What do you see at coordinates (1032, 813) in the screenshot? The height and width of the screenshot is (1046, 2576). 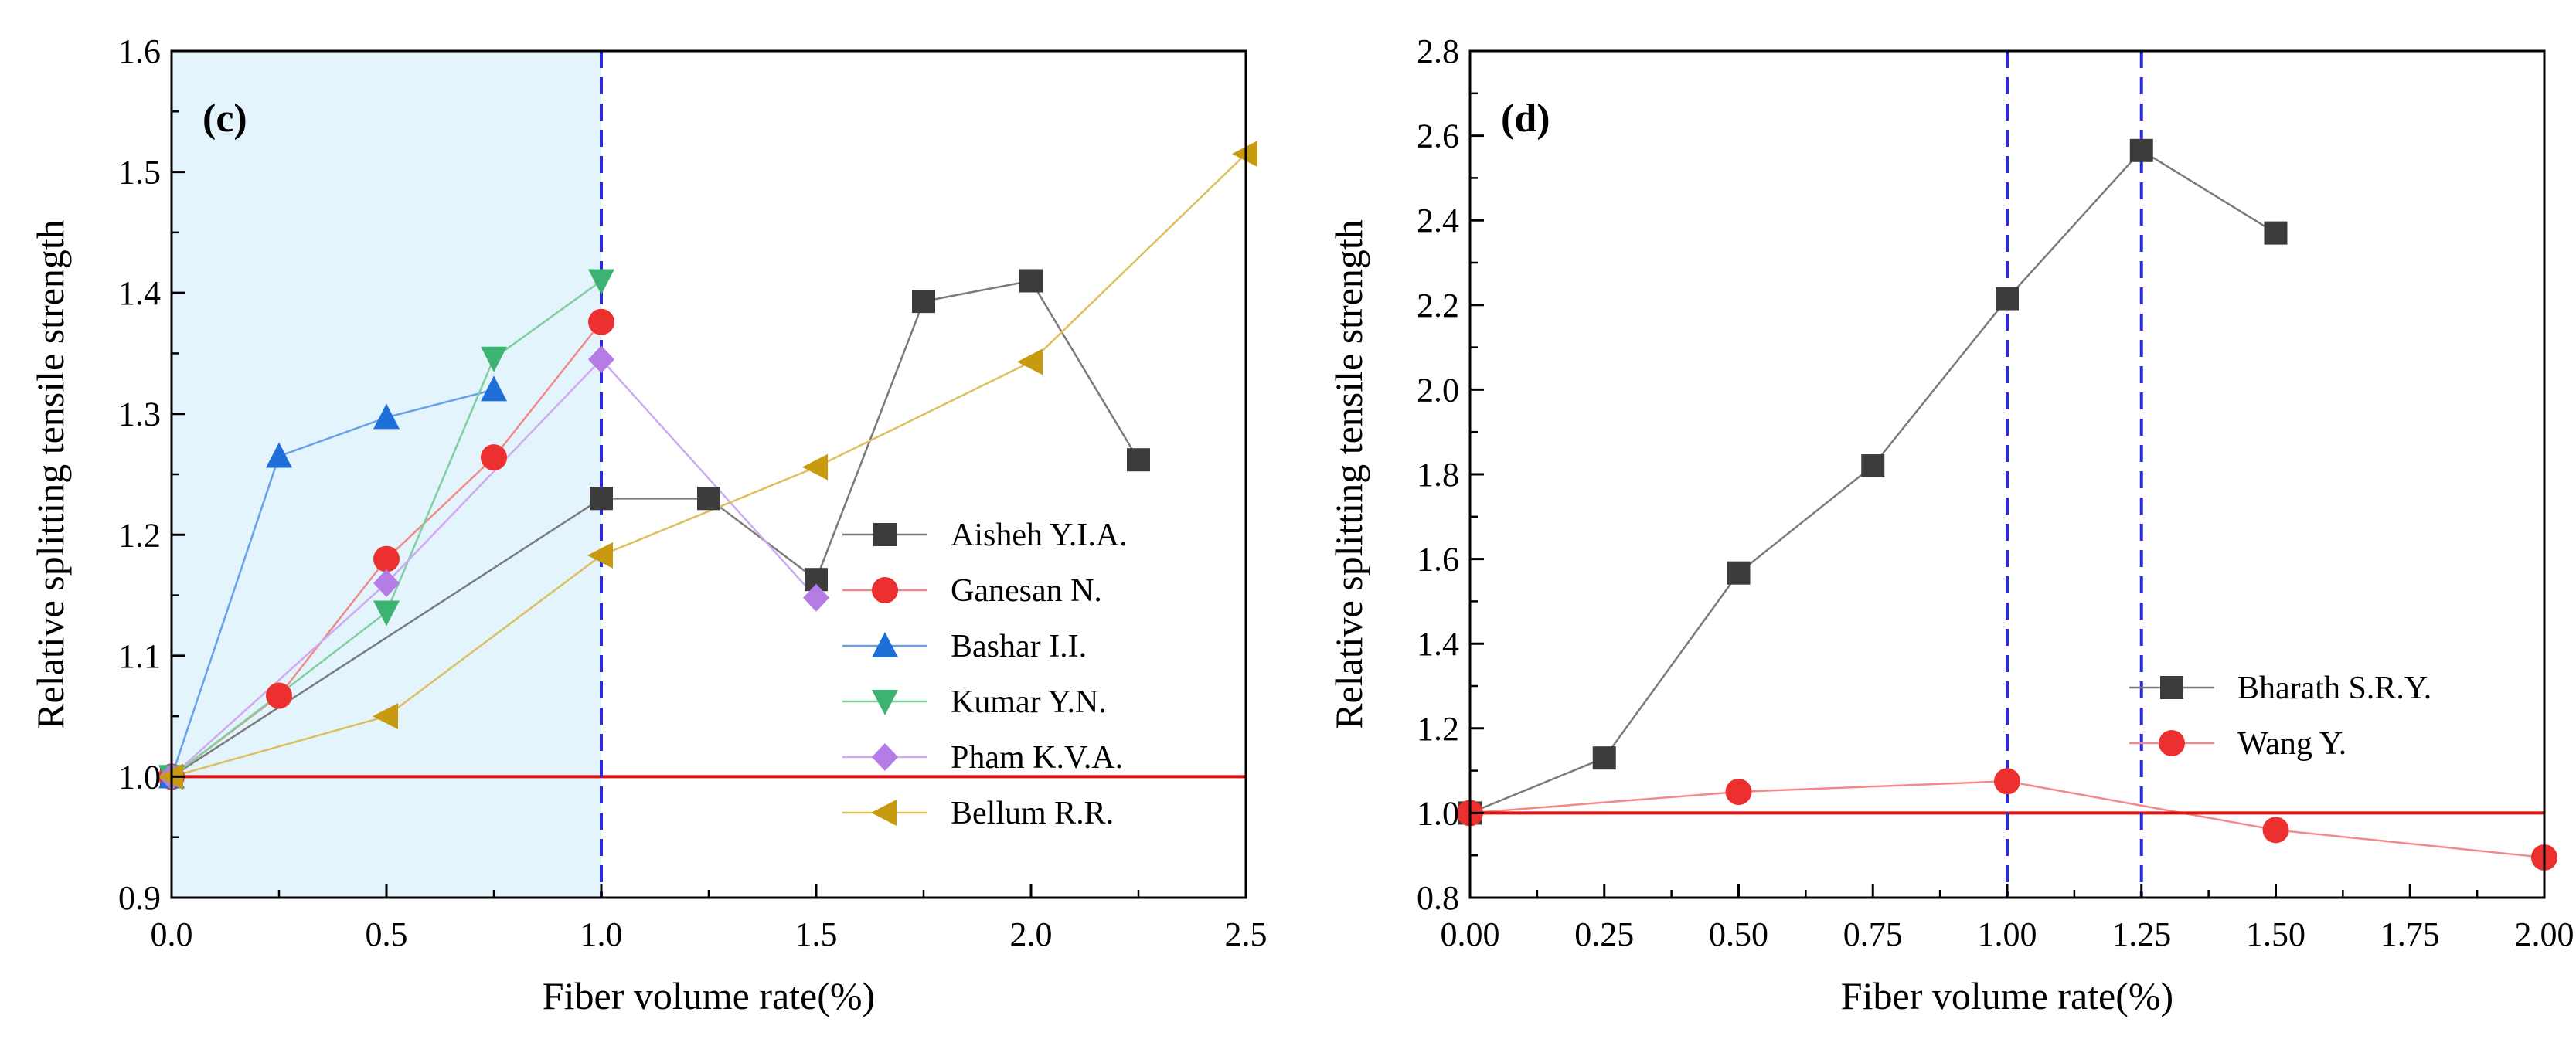 I see `legend-label-5: Bellum R.R.` at bounding box center [1032, 813].